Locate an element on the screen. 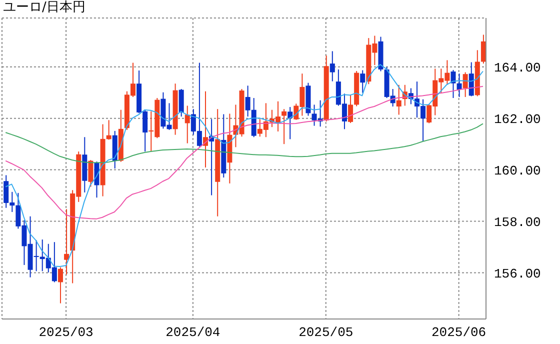 This screenshot has height=344, width=560. x-tick-label: 2025/04 is located at coordinates (193, 332).